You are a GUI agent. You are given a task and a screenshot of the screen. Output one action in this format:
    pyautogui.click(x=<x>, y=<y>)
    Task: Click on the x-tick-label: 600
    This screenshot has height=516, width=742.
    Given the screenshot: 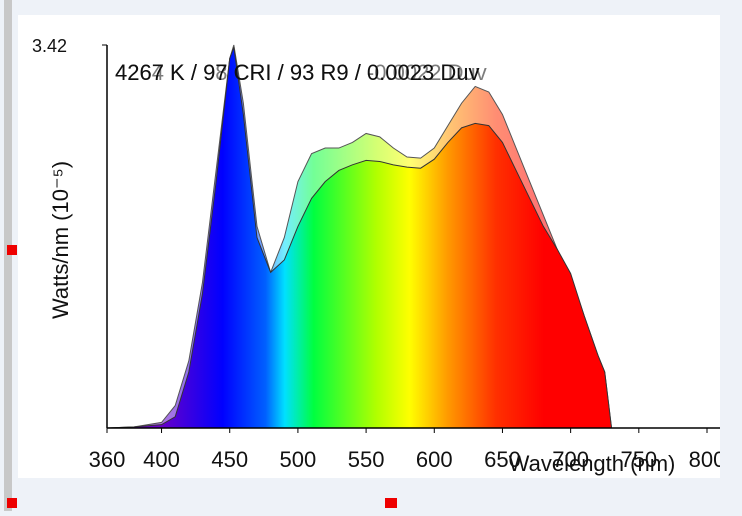 What is the action you would take?
    pyautogui.click(x=434, y=459)
    